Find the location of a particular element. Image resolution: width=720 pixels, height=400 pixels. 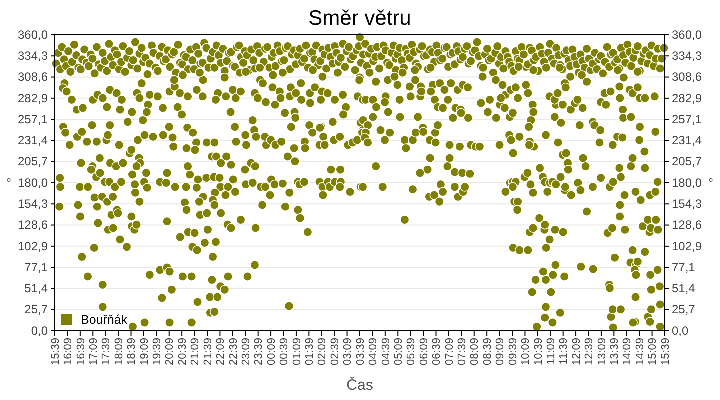

x-tick-label: 13:39 is located at coordinates (615, 352).